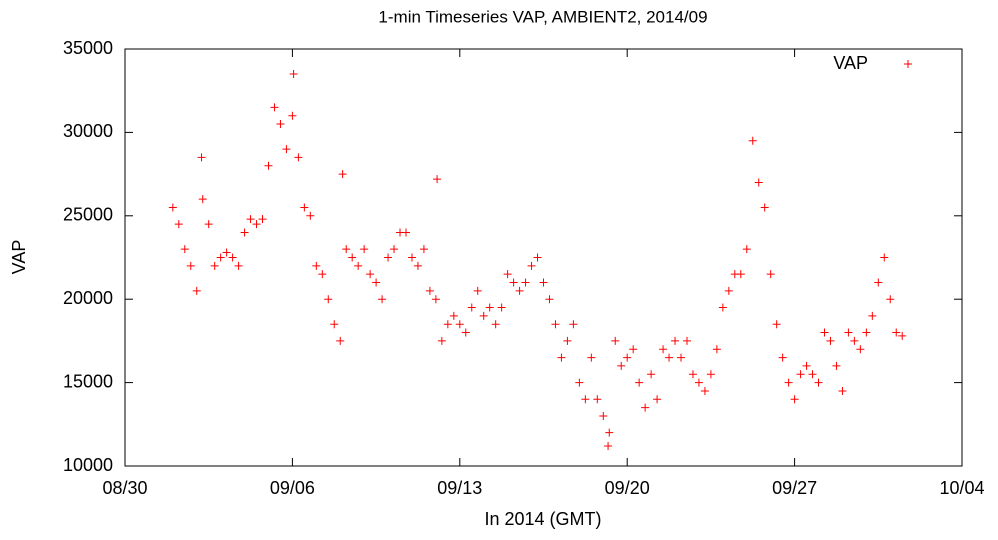 The image size is (998, 540). I want to click on y-tick-label: 30000, so click(88, 131).